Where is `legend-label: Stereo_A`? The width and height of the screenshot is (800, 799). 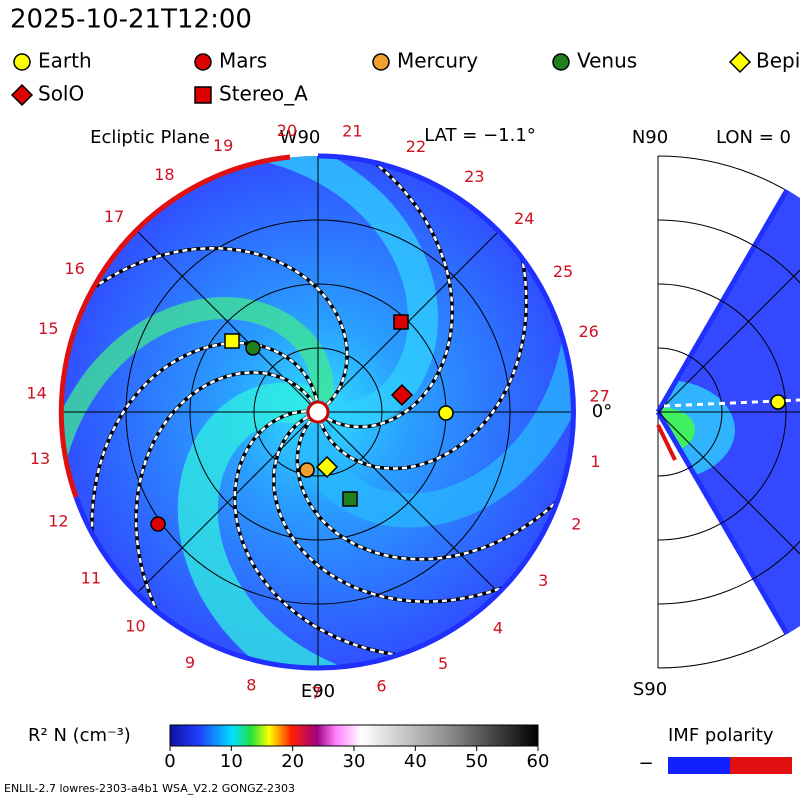
legend-label: Stereo_A is located at coordinates (263, 94).